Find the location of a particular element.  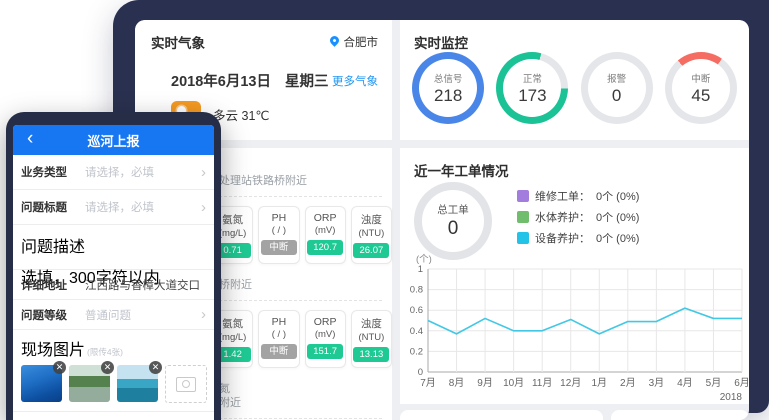

svg-text: 10月 is located at coordinates (513, 383).